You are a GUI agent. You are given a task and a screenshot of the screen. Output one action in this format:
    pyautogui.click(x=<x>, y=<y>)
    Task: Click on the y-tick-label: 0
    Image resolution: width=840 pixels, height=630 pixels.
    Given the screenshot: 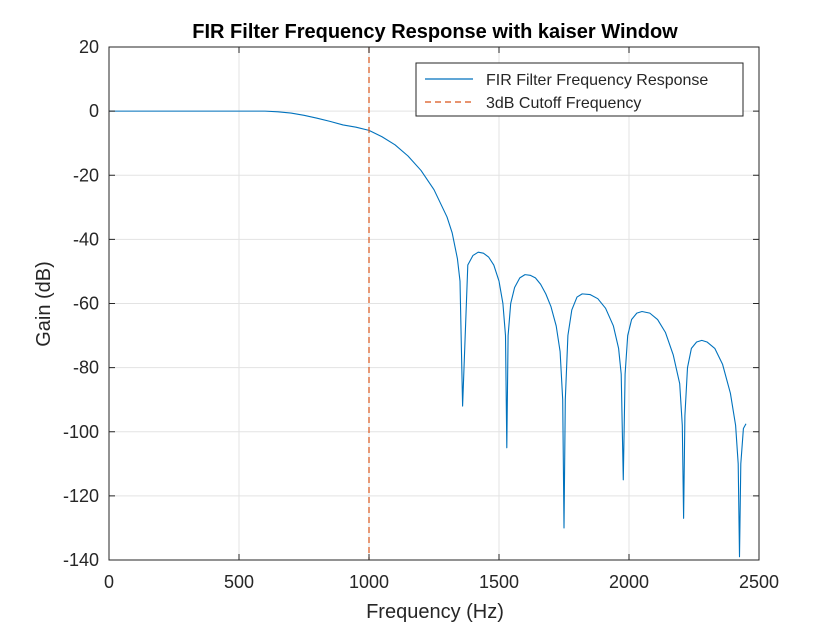 What is the action you would take?
    pyautogui.click(x=94, y=111)
    